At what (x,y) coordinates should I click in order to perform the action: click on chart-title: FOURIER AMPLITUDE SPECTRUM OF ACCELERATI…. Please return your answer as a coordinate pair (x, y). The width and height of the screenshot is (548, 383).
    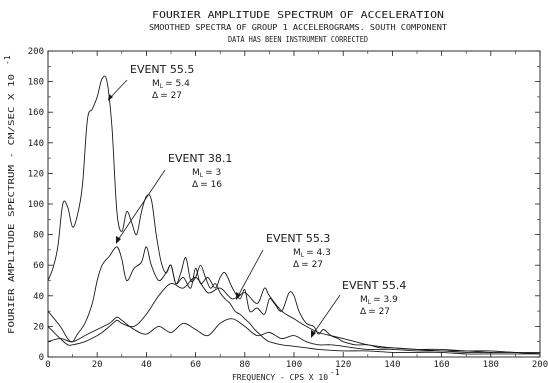
    Looking at the image, I should click on (298, 15).